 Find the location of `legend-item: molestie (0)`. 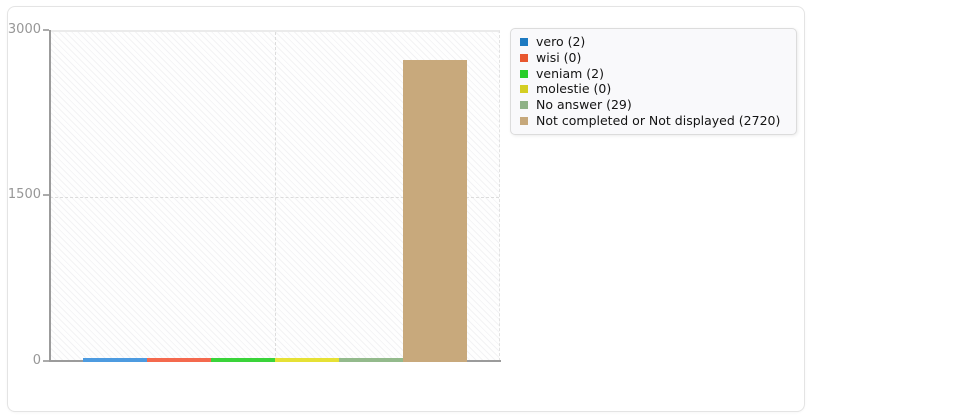

legend-item: molestie (0) is located at coordinates (653, 89).